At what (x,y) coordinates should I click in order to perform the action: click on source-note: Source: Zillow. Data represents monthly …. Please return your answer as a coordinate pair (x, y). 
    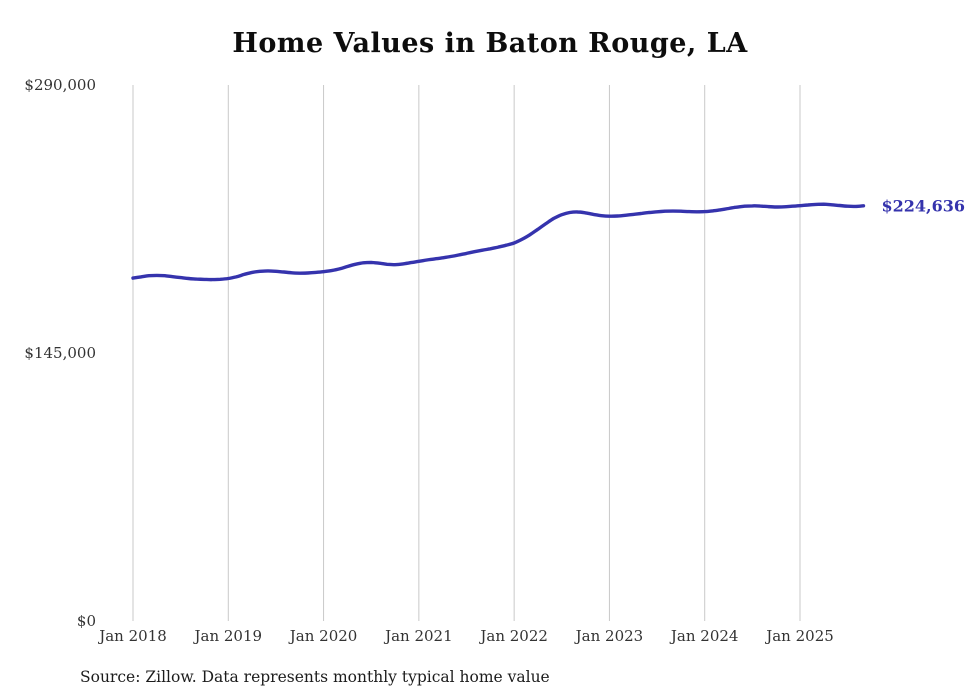
    Looking at the image, I should click on (315, 677).